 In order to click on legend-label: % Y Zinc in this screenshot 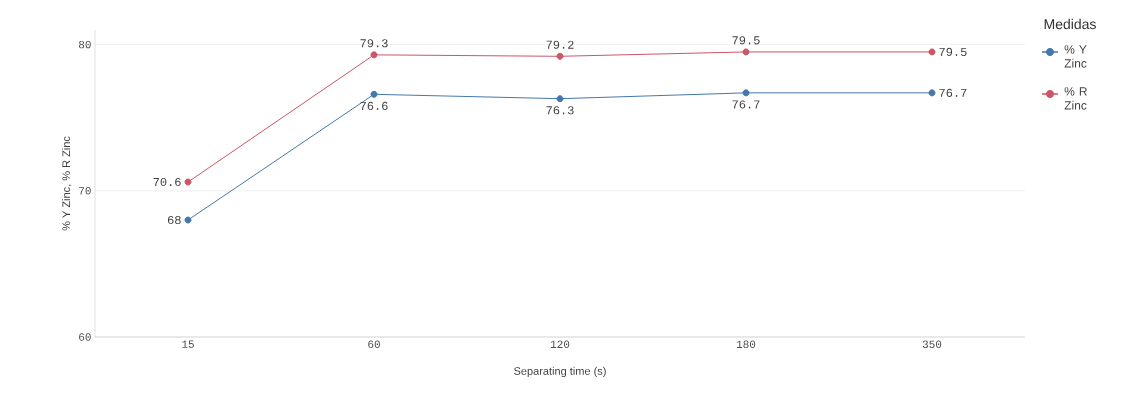, I will do `click(1075, 56)`.